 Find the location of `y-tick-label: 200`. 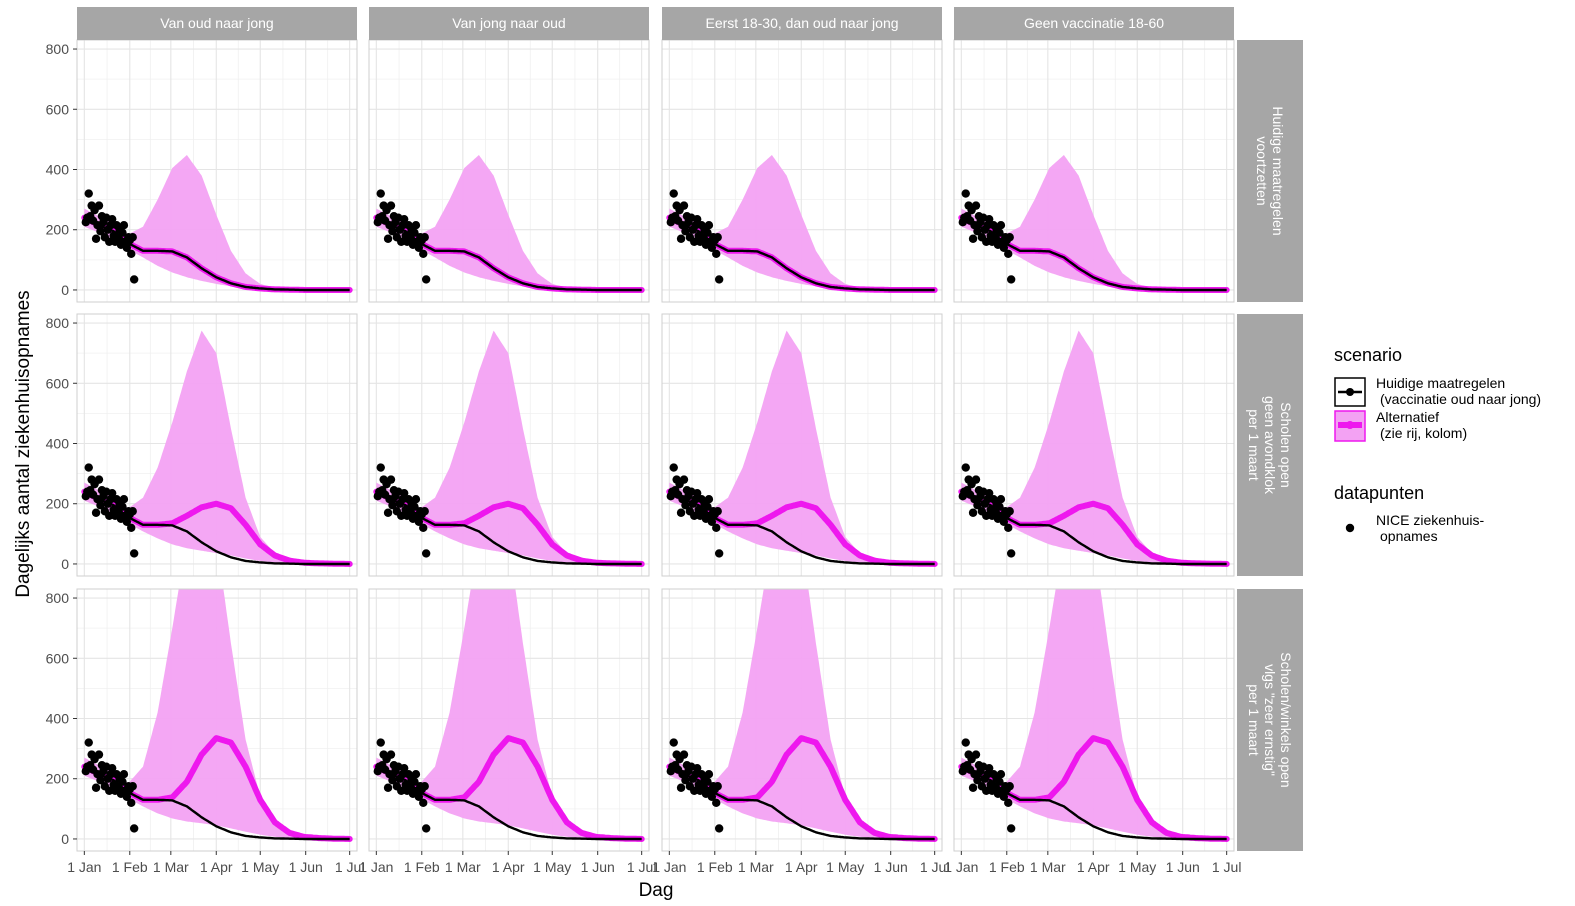

y-tick-label: 200 is located at coordinates (58, 504).